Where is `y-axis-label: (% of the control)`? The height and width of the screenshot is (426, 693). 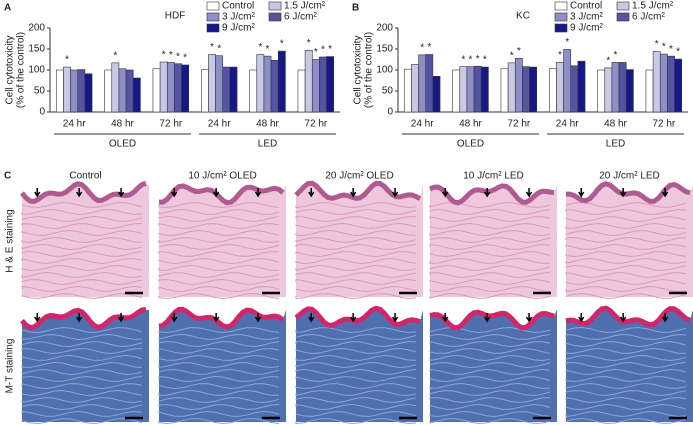 y-axis-label: (% of the control) is located at coordinates (369, 70).